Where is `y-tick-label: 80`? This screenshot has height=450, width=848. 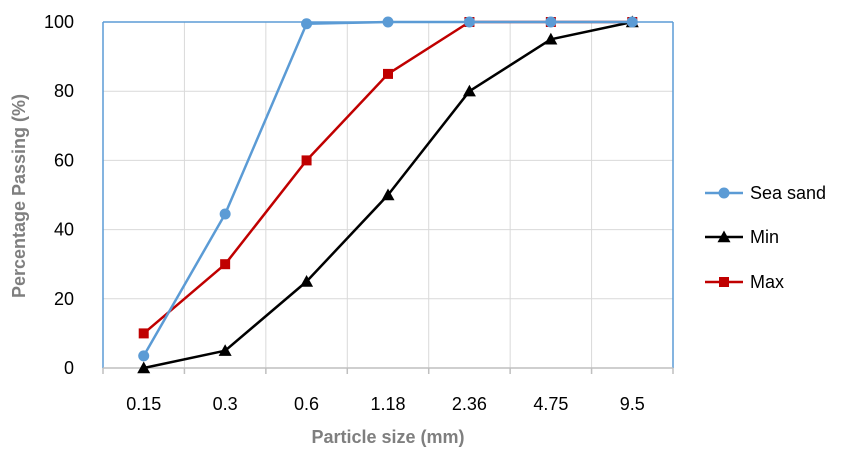
y-tick-label: 80 is located at coordinates (64, 91).